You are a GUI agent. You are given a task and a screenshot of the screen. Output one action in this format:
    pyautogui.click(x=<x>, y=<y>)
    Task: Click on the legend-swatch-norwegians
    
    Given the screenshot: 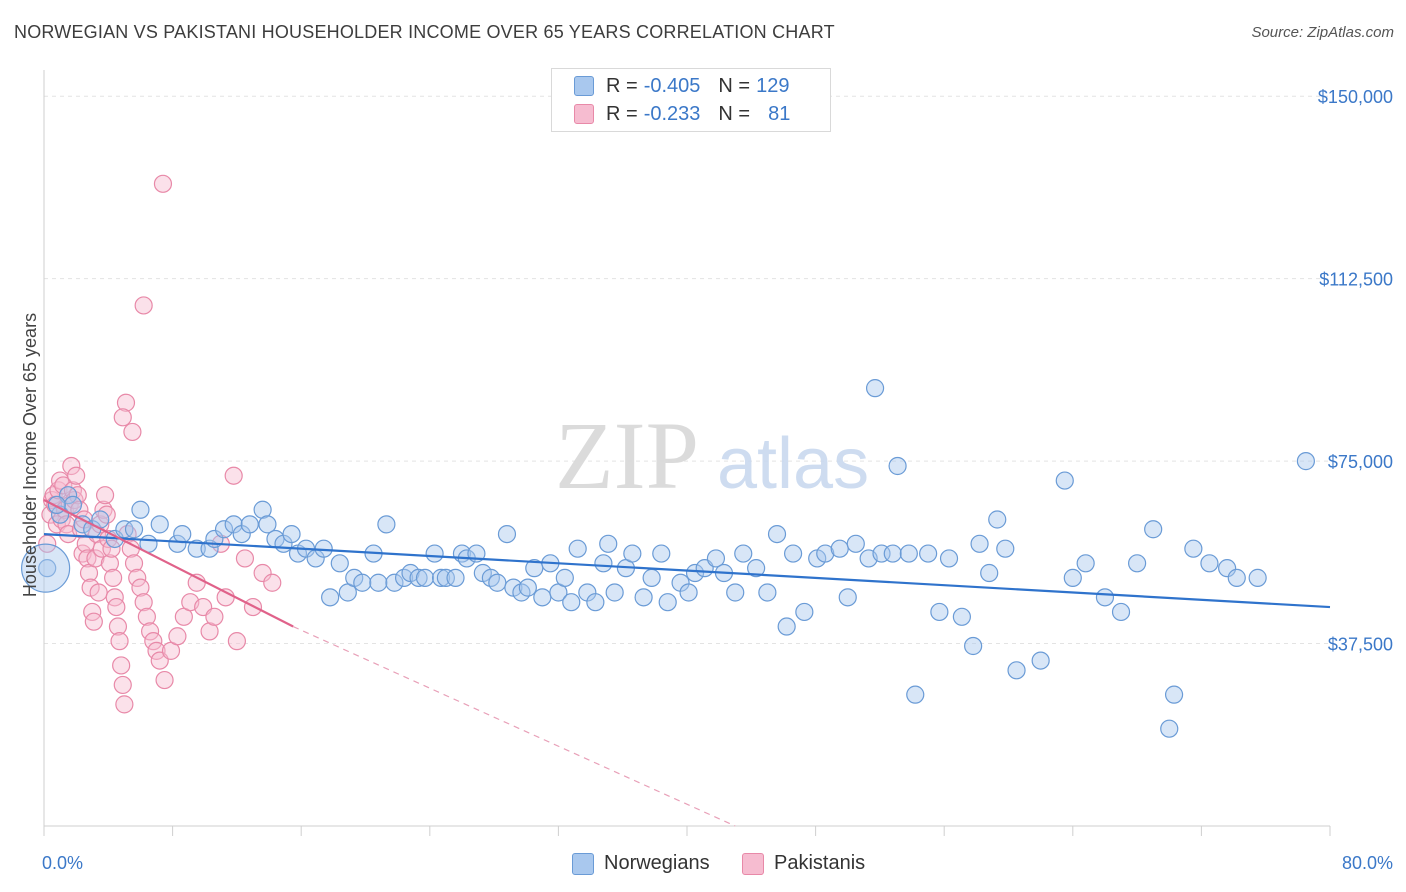 What is the action you would take?
    pyautogui.click(x=583, y=863)
    